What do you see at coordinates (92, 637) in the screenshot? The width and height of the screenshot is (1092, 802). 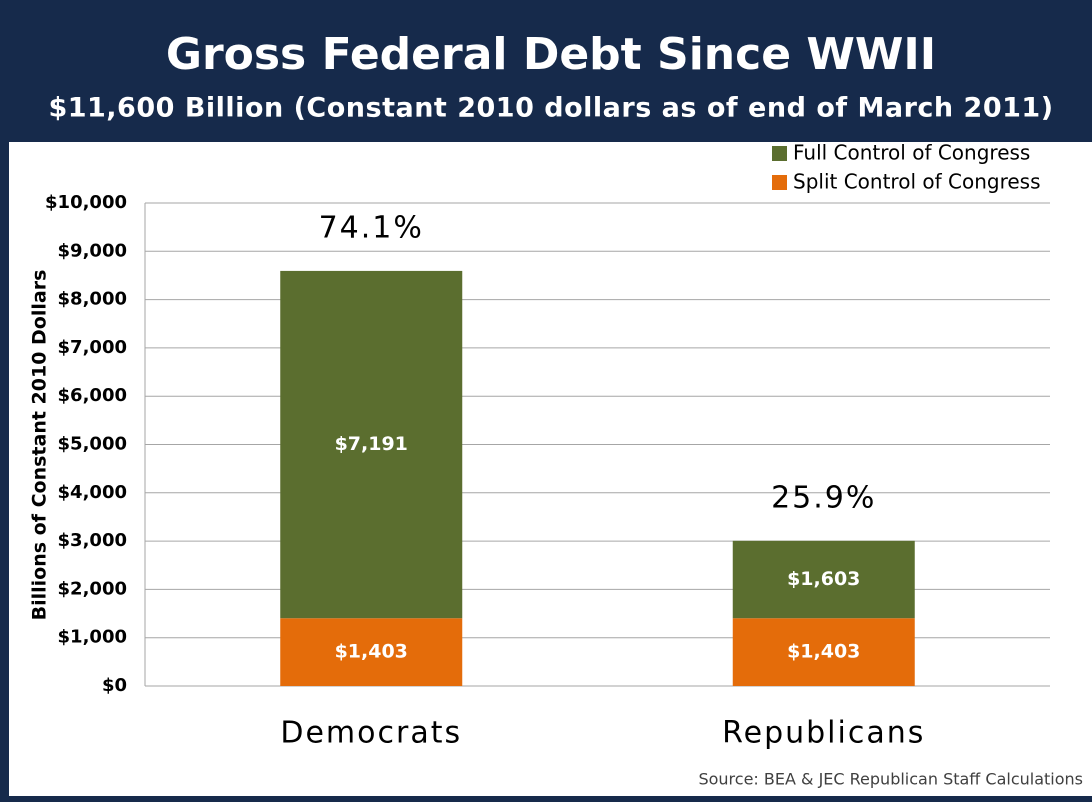 I see `y-tick-label: $1,000` at bounding box center [92, 637].